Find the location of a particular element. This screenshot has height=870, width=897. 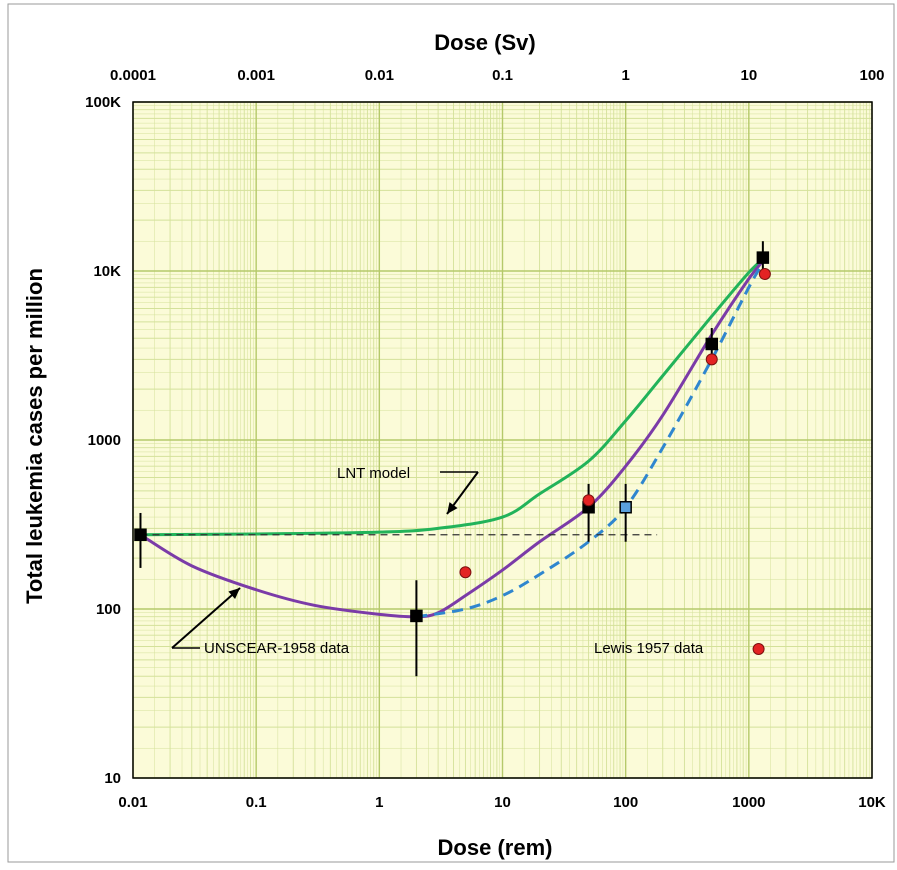

x2-tick-label: 0.1 is located at coordinates (502, 75).